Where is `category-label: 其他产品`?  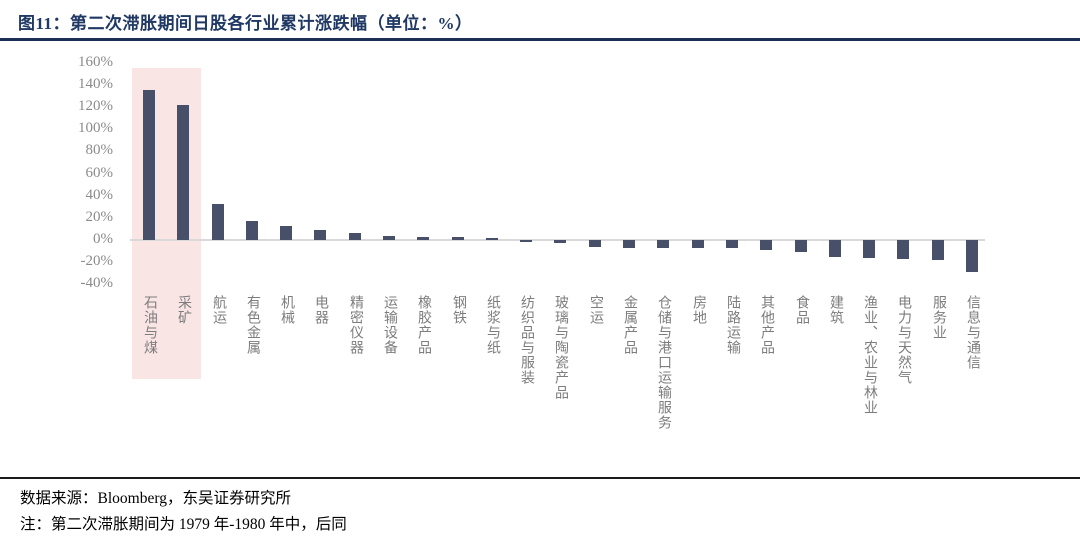 category-label: 其他产品 is located at coordinates (766, 325).